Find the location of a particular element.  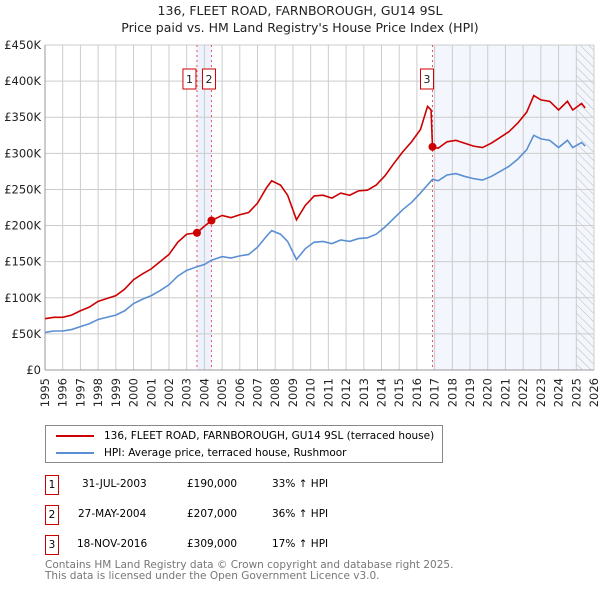

x-tick-label: 2012 is located at coordinates (346, 392).